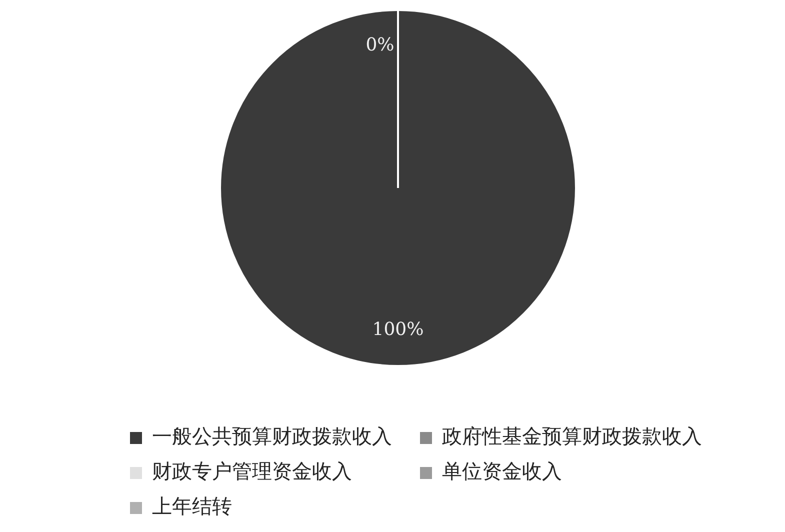  Describe the element at coordinates (502, 471) in the screenshot. I see `legend-label: 单位资金收入` at that location.